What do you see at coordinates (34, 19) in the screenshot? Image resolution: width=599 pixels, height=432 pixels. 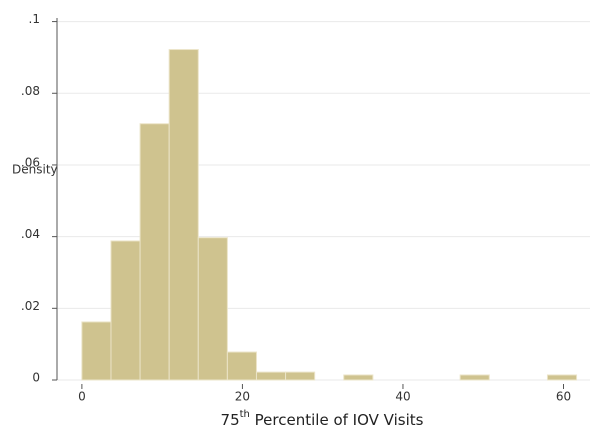 I see `y-tick-label: .1` at bounding box center [34, 19].